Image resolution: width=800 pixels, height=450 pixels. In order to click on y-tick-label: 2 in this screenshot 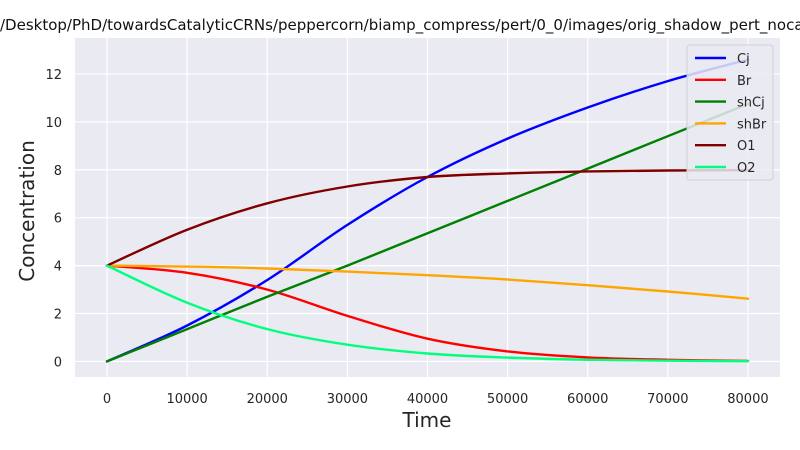, I will do `click(58, 315)`.